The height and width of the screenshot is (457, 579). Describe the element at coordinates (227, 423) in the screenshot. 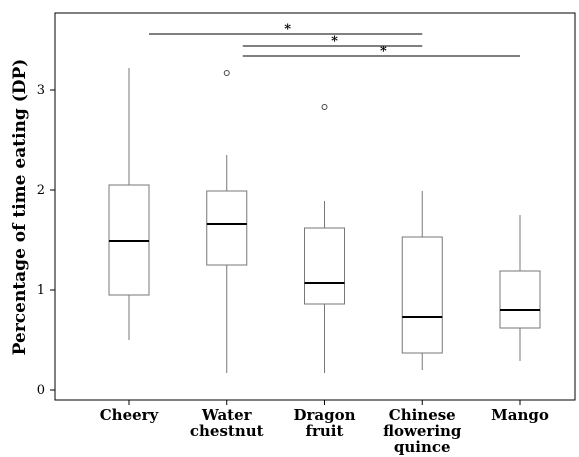

I see `x-category-label-1: Water chestnut` at that location.